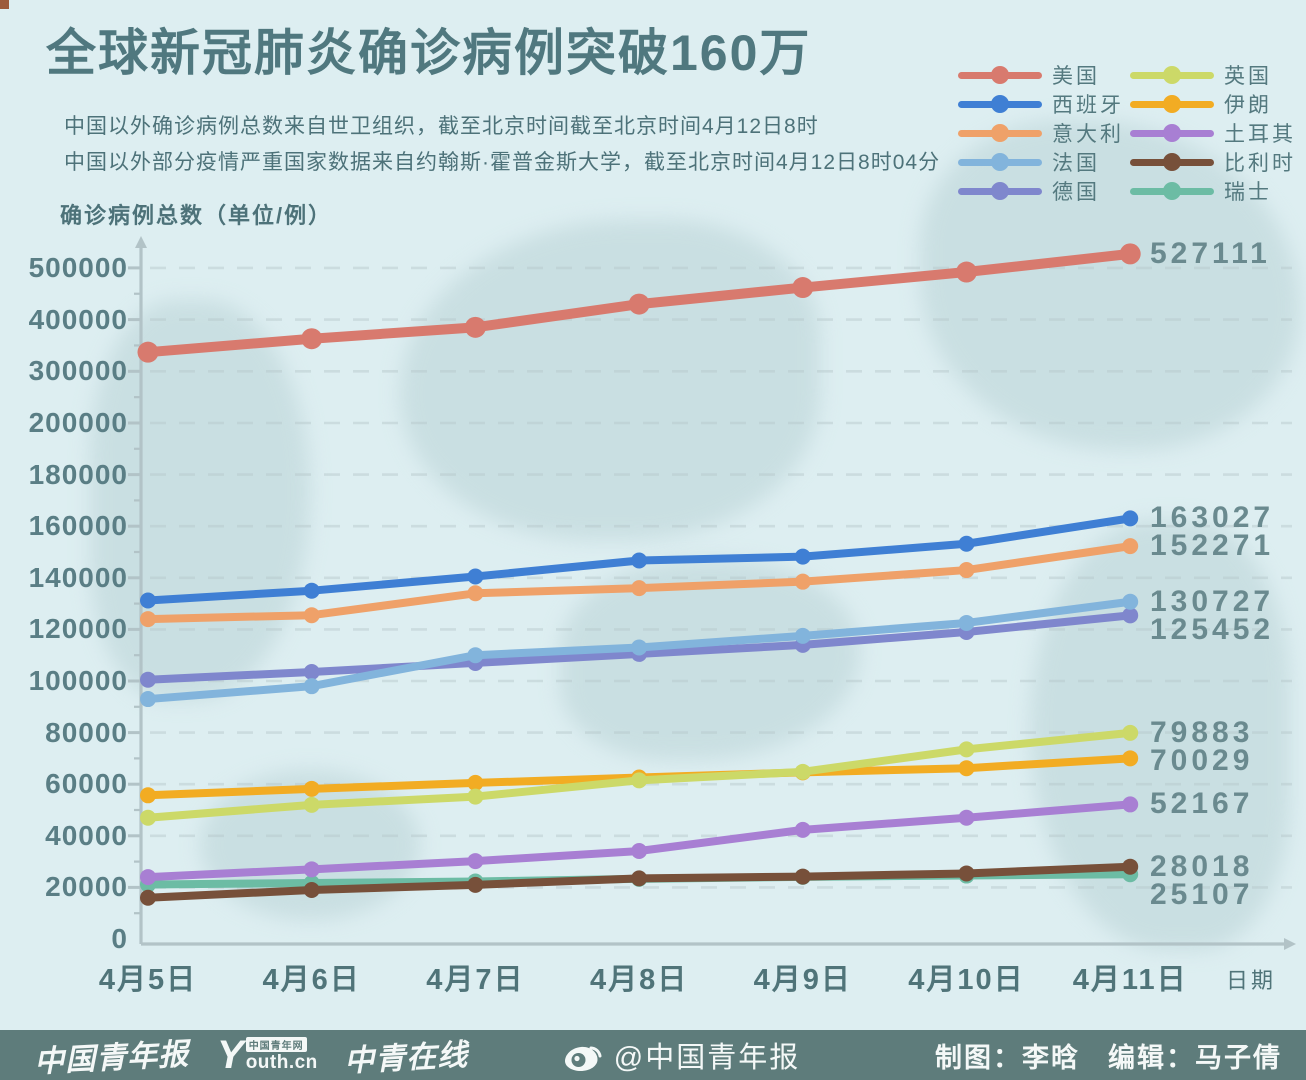  What do you see at coordinates (802, 980) in the screenshot?
I see `x-tick-label-5: 4月9日` at bounding box center [802, 980].